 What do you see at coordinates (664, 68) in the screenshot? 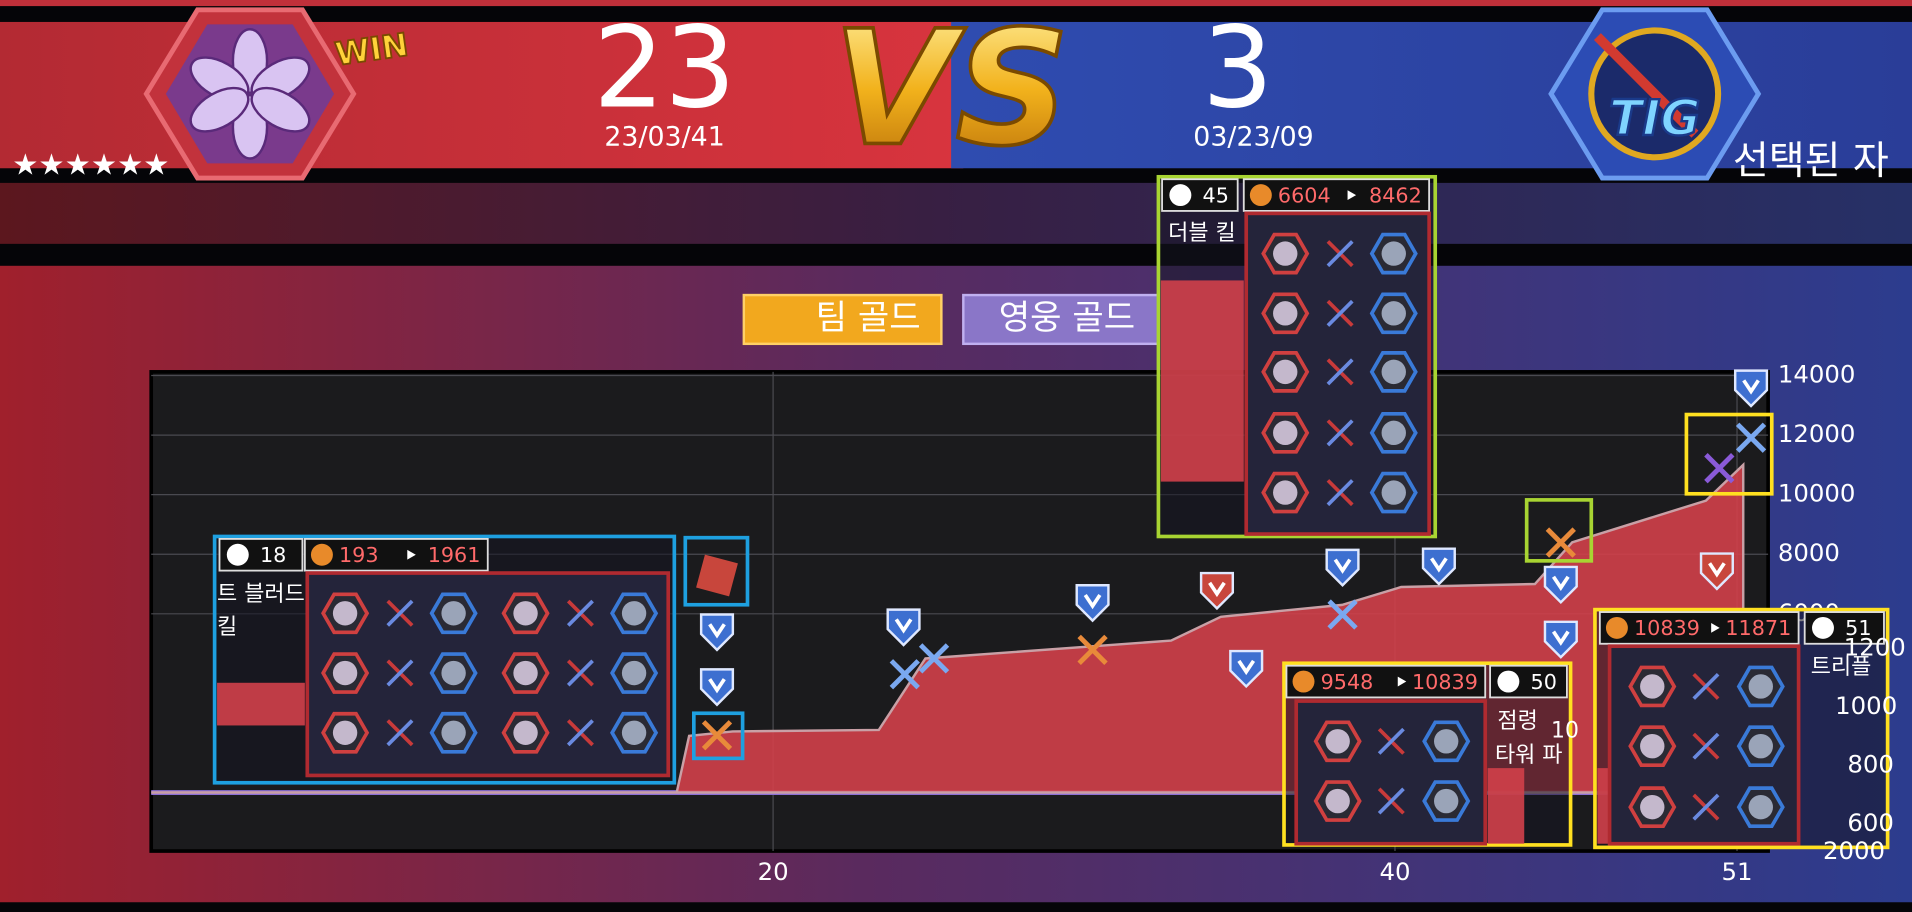
I see `left-score: 23` at bounding box center [664, 68].